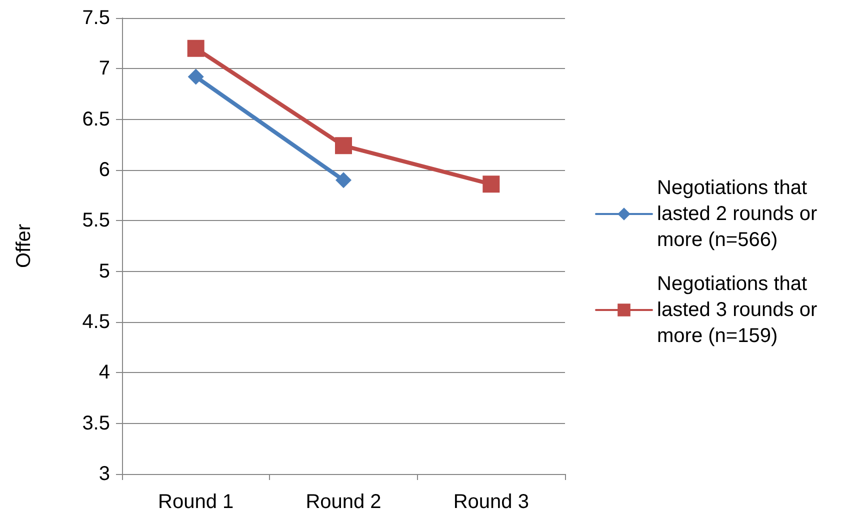  I want to click on x-tick-label: Round 3, so click(491, 502).